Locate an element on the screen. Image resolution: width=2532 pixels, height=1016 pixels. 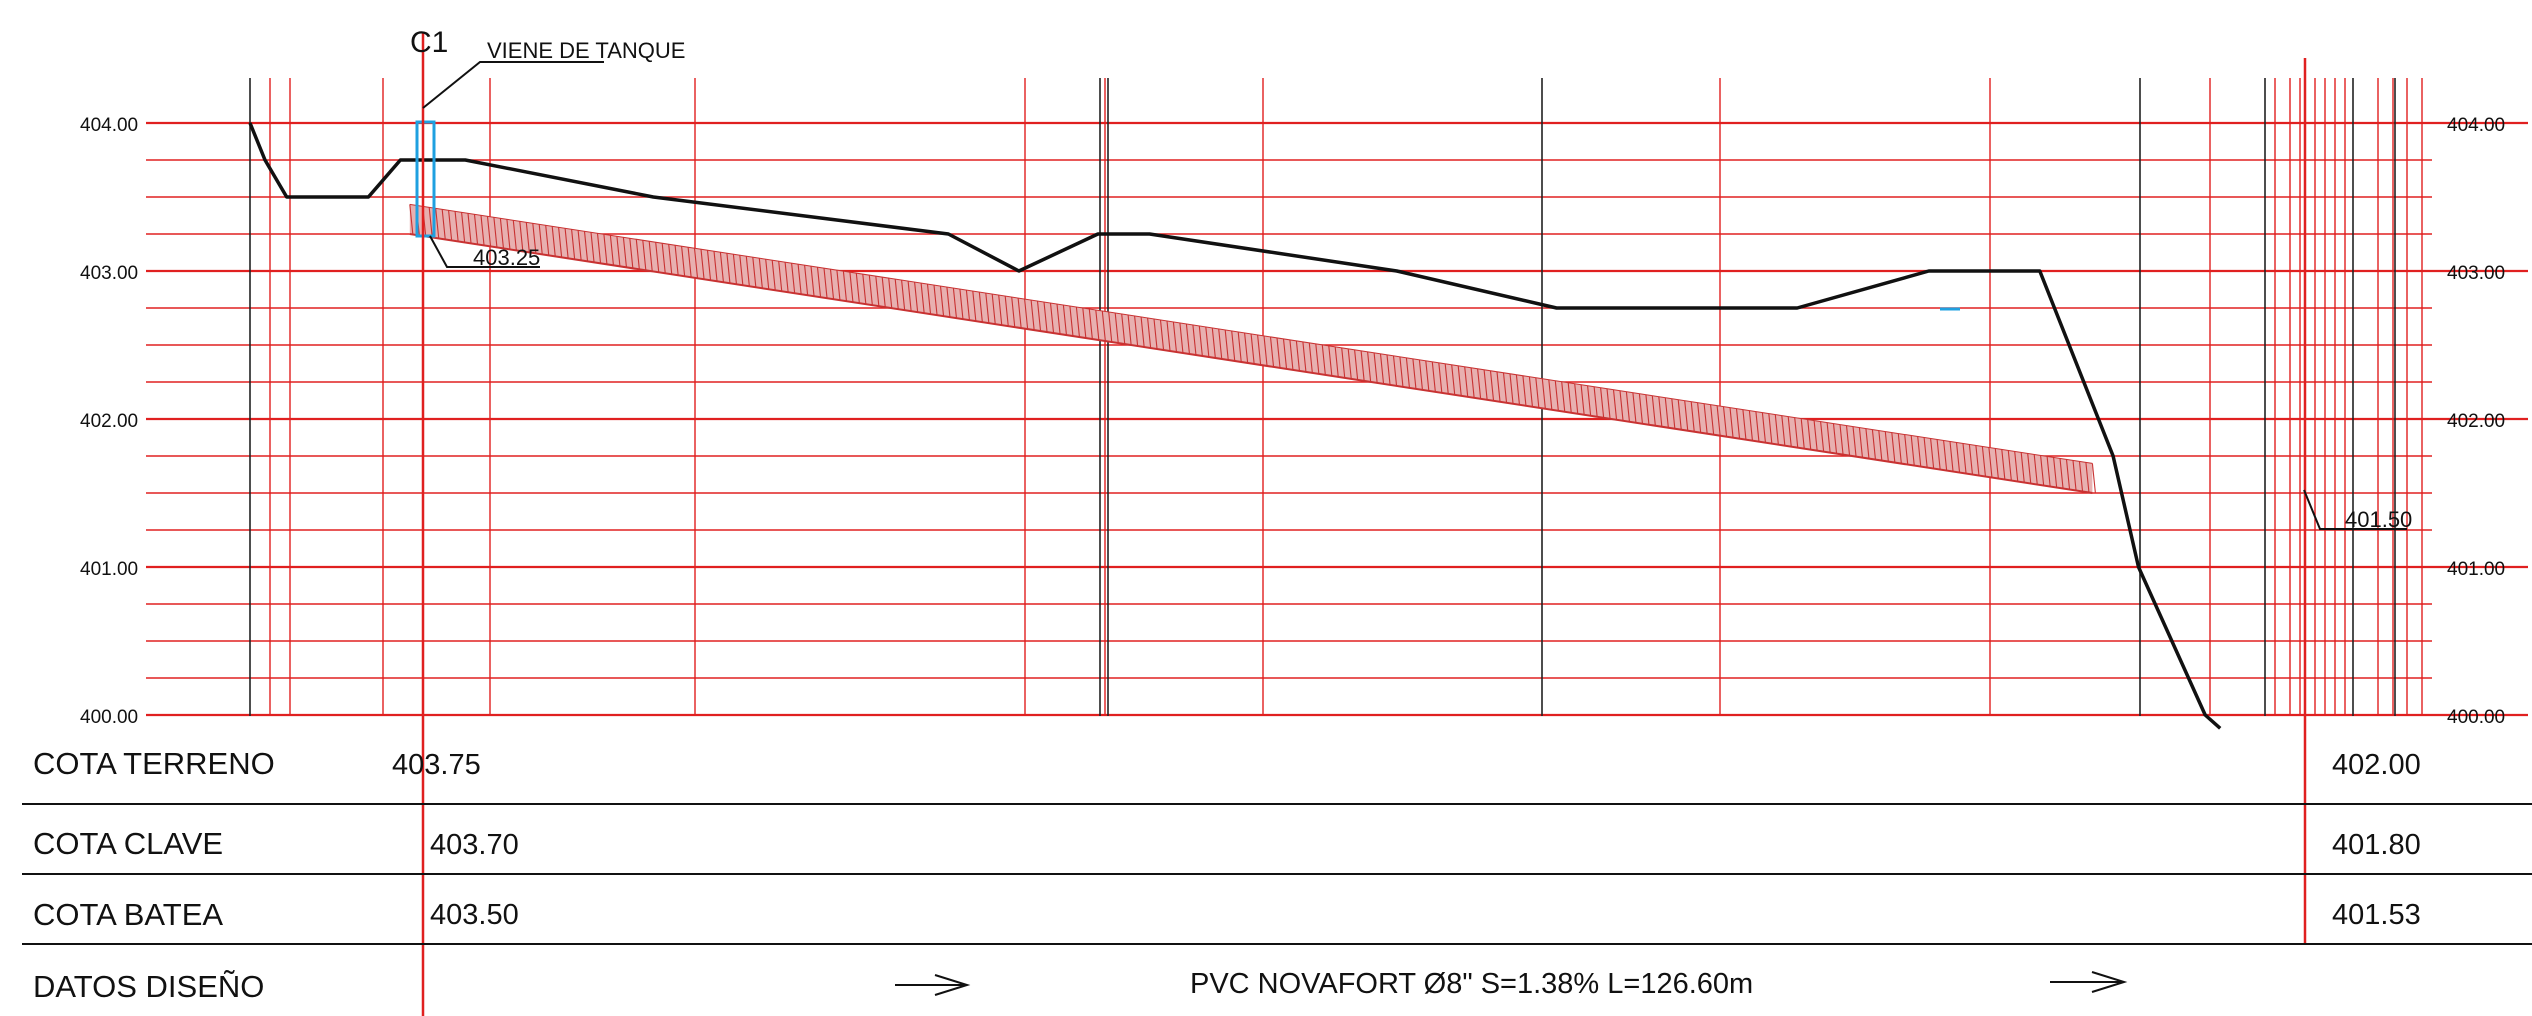
row-label-cota-batea: COTA BATEA is located at coordinates (128, 914).